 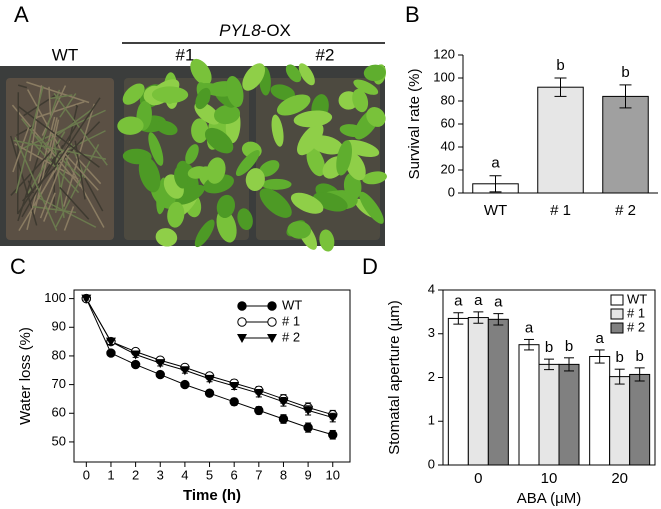 What do you see at coordinates (258, 474) in the screenshot?
I see `x-tick-label: 7` at bounding box center [258, 474].